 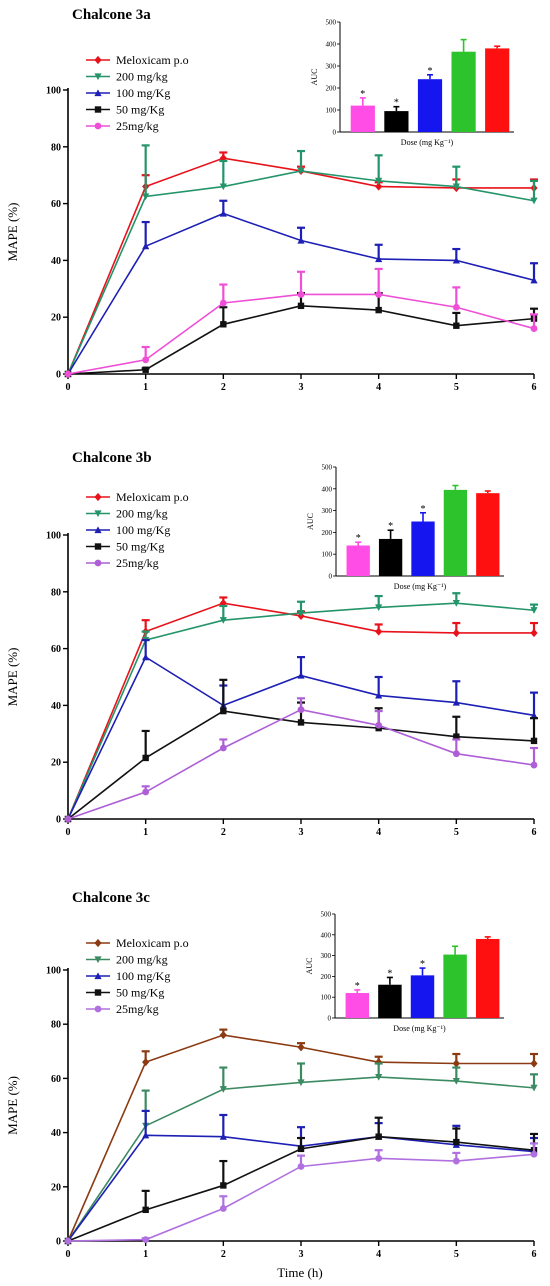 What do you see at coordinates (56, 1133) in the screenshot?
I see `y-tick-label: 40` at bounding box center [56, 1133].